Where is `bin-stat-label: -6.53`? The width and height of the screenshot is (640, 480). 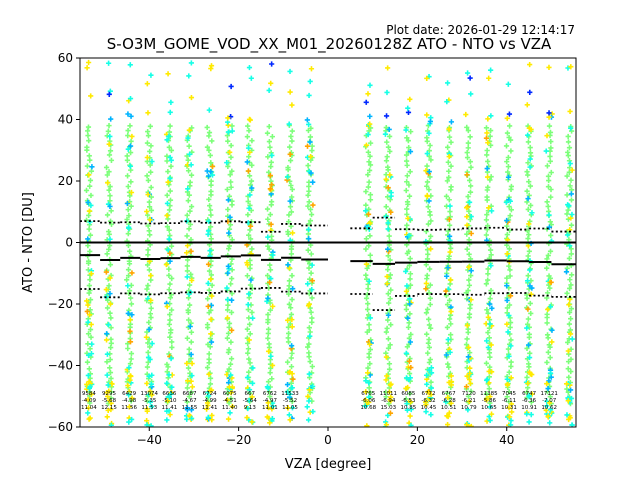
bin-stat-label: -6.53 is located at coordinates (408, 401).